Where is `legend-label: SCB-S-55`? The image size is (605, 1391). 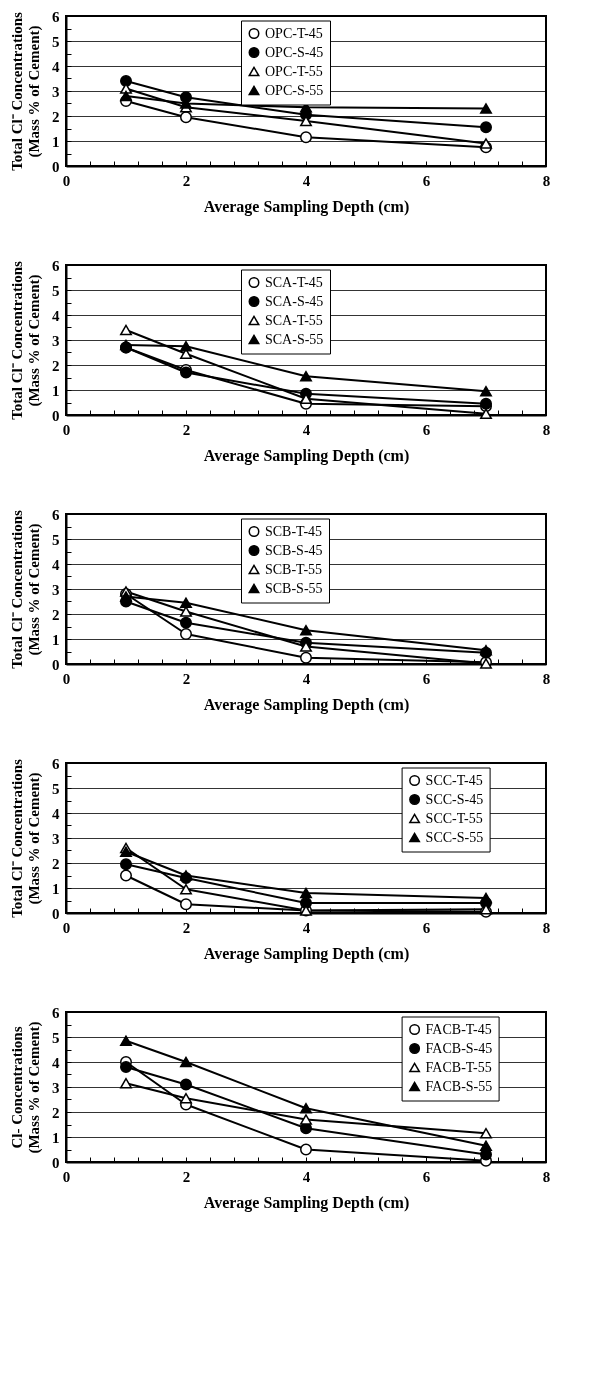
legend-label: SCB-S-55 is located at coordinates (294, 588).